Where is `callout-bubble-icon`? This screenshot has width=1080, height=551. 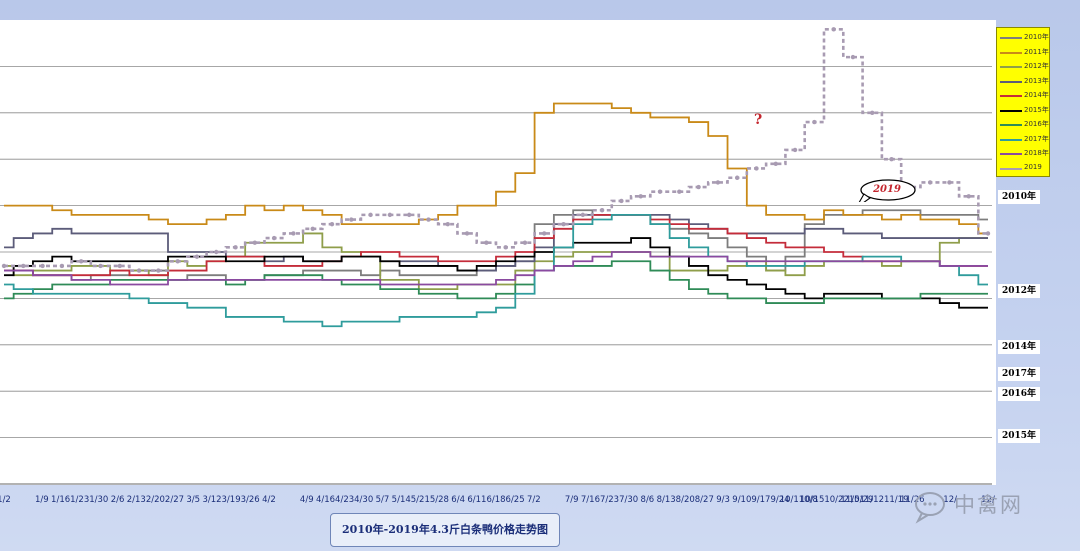
callout-bubble-icon is located at coordinates (887, 190).